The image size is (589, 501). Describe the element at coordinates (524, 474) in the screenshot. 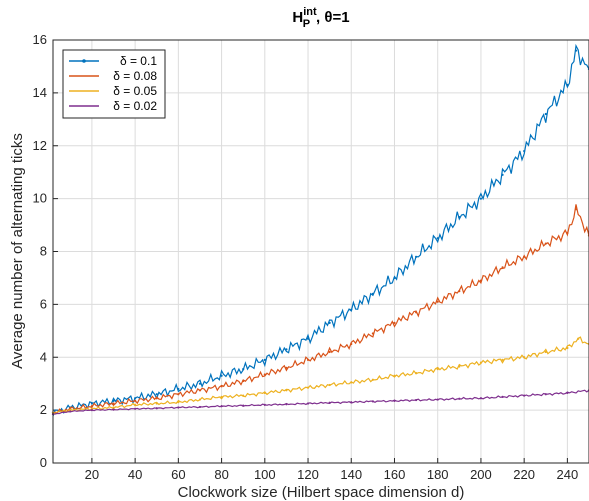

I see `x-tick-label: 220` at that location.